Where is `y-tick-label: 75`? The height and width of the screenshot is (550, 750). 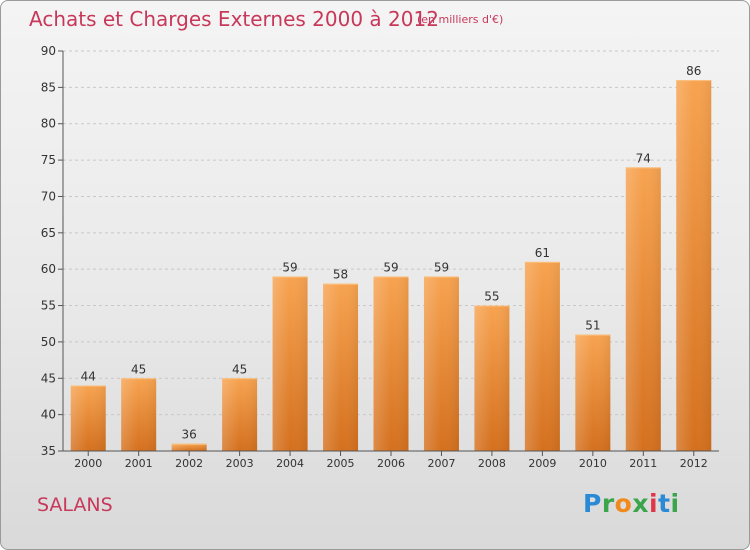
y-tick-label: 75 is located at coordinates (48, 160).